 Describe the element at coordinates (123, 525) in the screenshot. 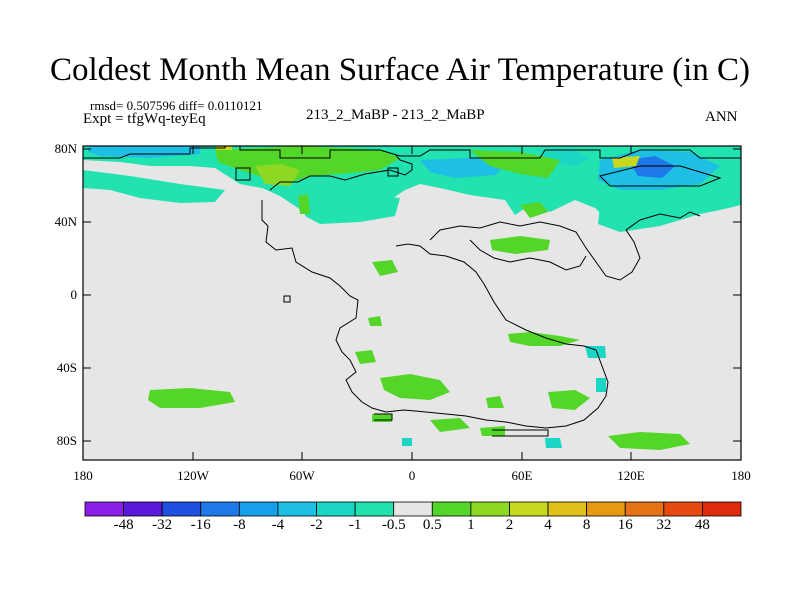

I see `colorbar-label: -48` at that location.